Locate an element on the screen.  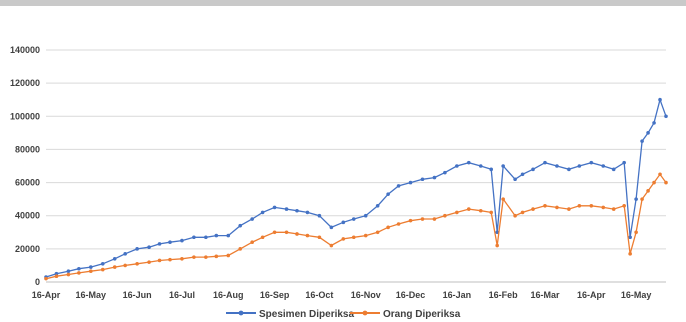
x-tick-label: 16-Aug is located at coordinates (228, 295).